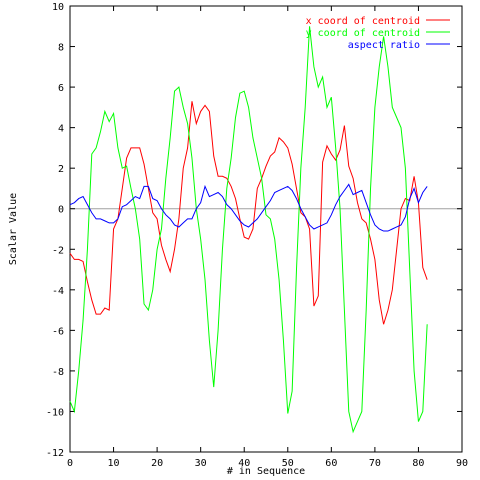  What do you see at coordinates (55, 412) in the screenshot?
I see `y-tick-label: -10` at bounding box center [55, 412].